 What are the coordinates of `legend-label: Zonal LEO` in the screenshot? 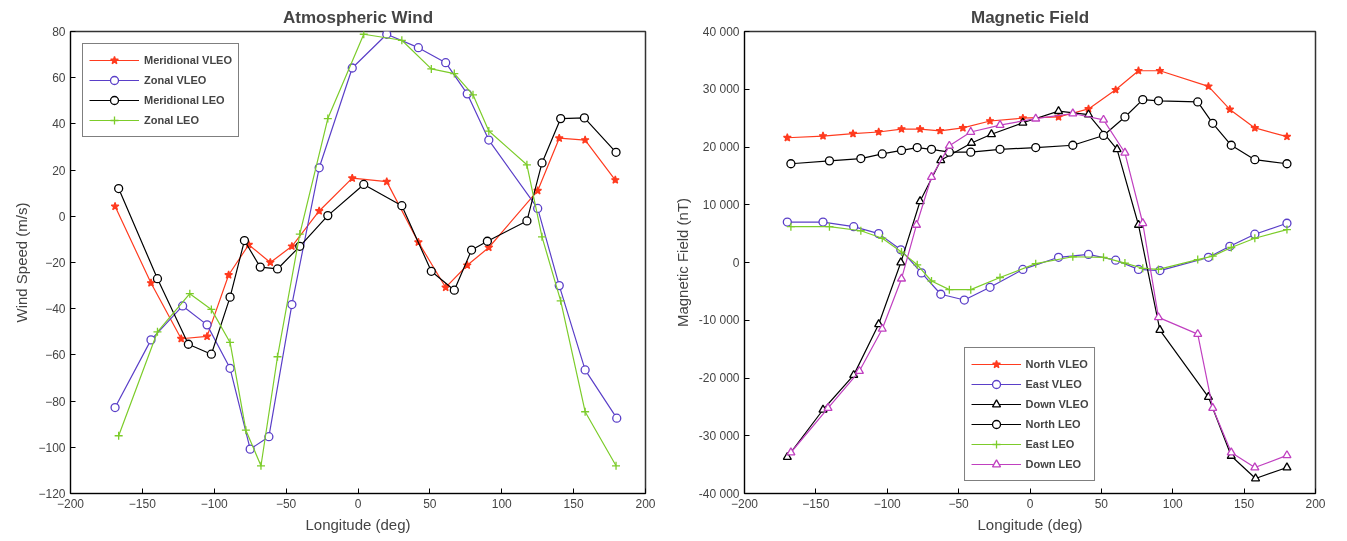 It's located at (171, 120).